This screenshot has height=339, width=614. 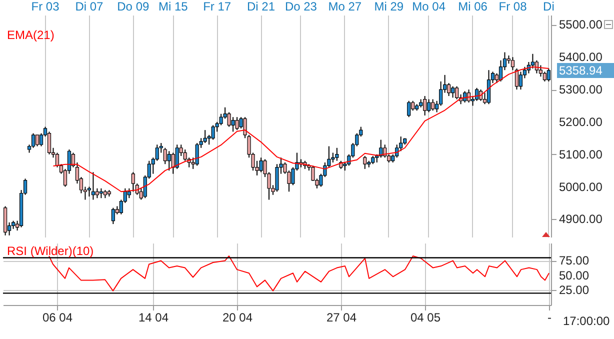 I want to click on text: 5358.94, so click(x=581, y=70).